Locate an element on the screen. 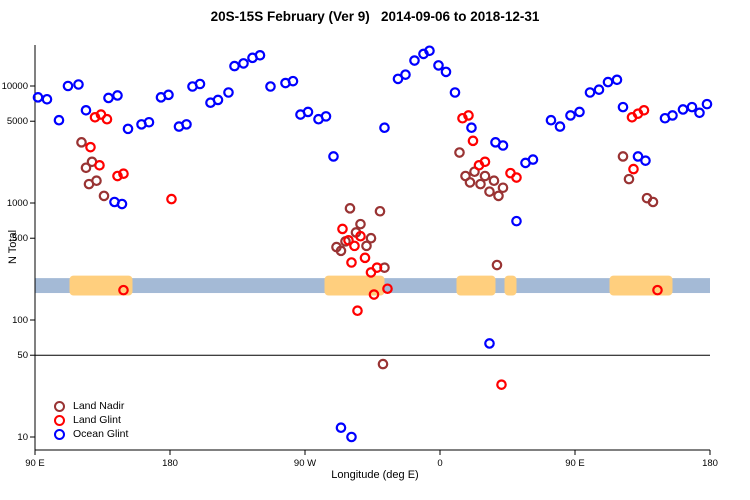 The height and width of the screenshot is (500, 750). ocean-glint-marker-icon is located at coordinates (59, 434).